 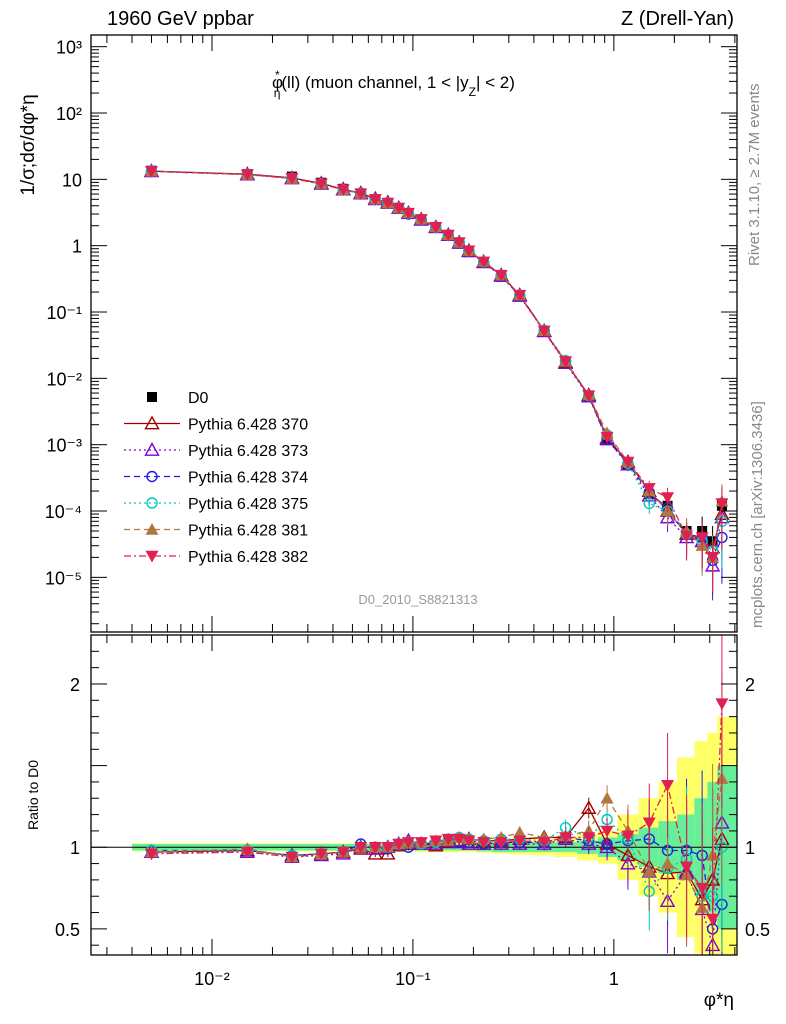 What do you see at coordinates (75, 848) in the screenshot?
I see `ratio-y-tick-label: 1` at bounding box center [75, 848].